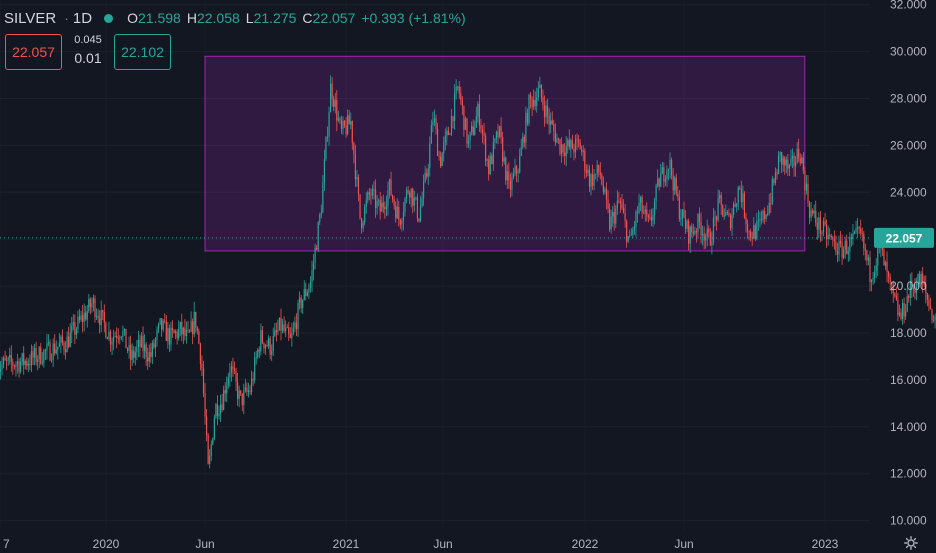  What do you see at coordinates (33, 52) in the screenshot?
I see `sell-button: 22.057` at bounding box center [33, 52].